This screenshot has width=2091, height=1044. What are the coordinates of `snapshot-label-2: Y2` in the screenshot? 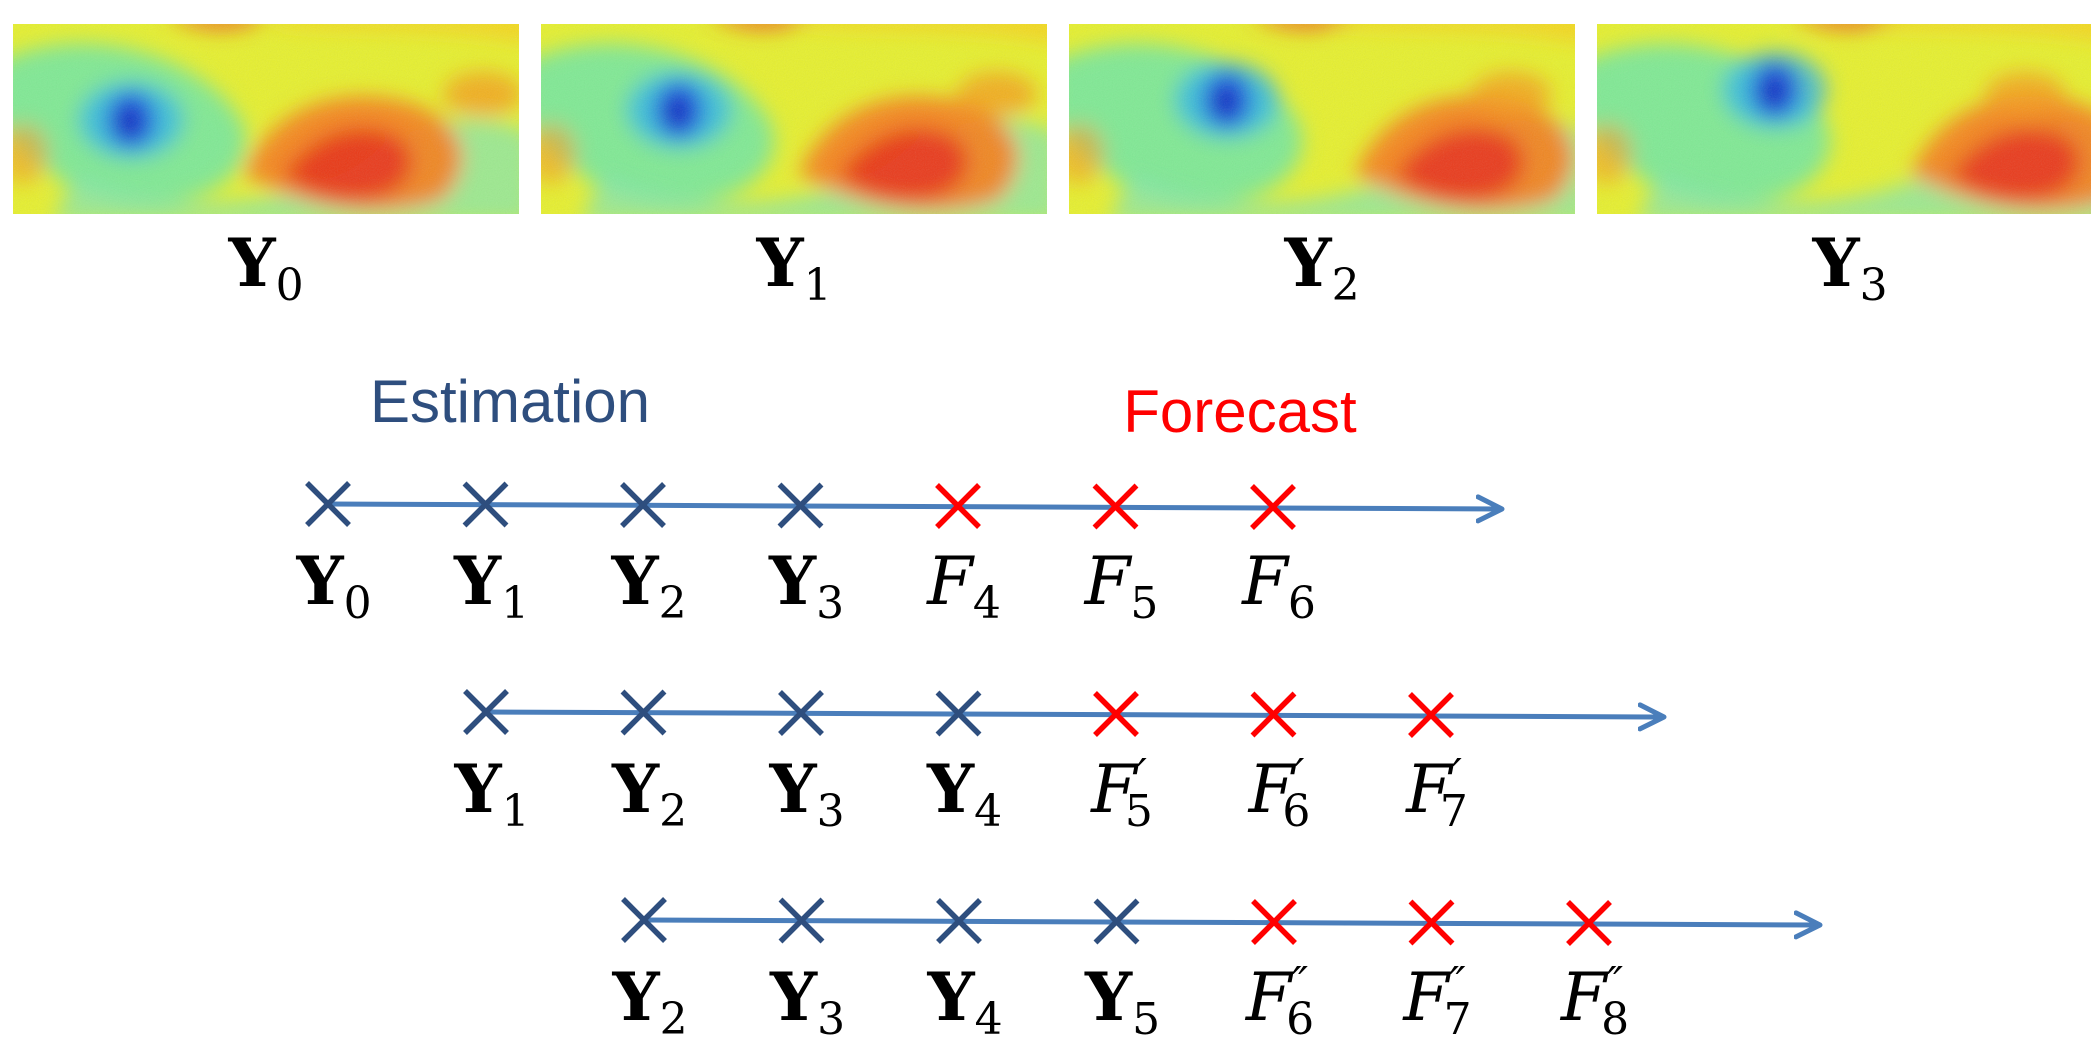 It's located at (1321, 267).